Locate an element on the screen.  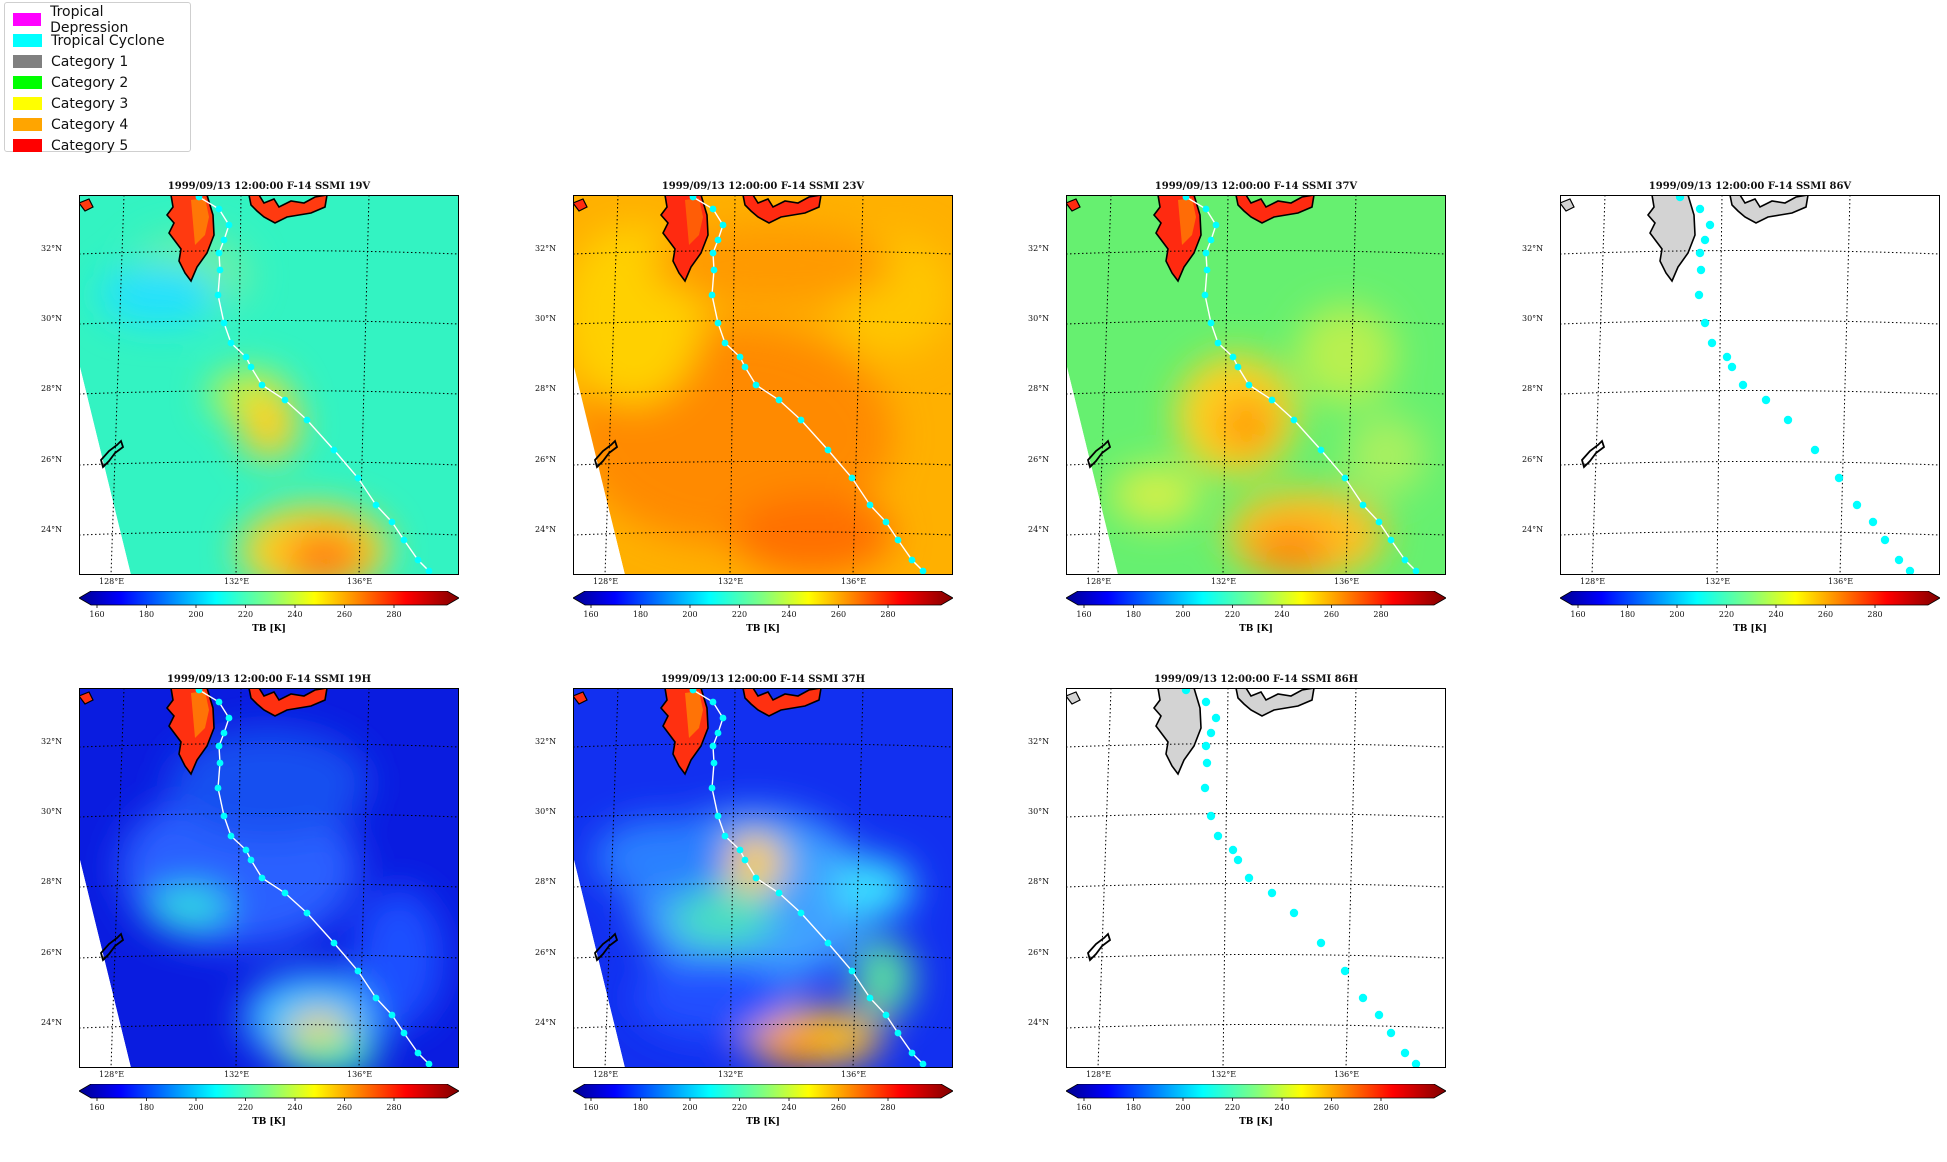
colorbar-tick-label: 260 is located at coordinates (1825, 614).